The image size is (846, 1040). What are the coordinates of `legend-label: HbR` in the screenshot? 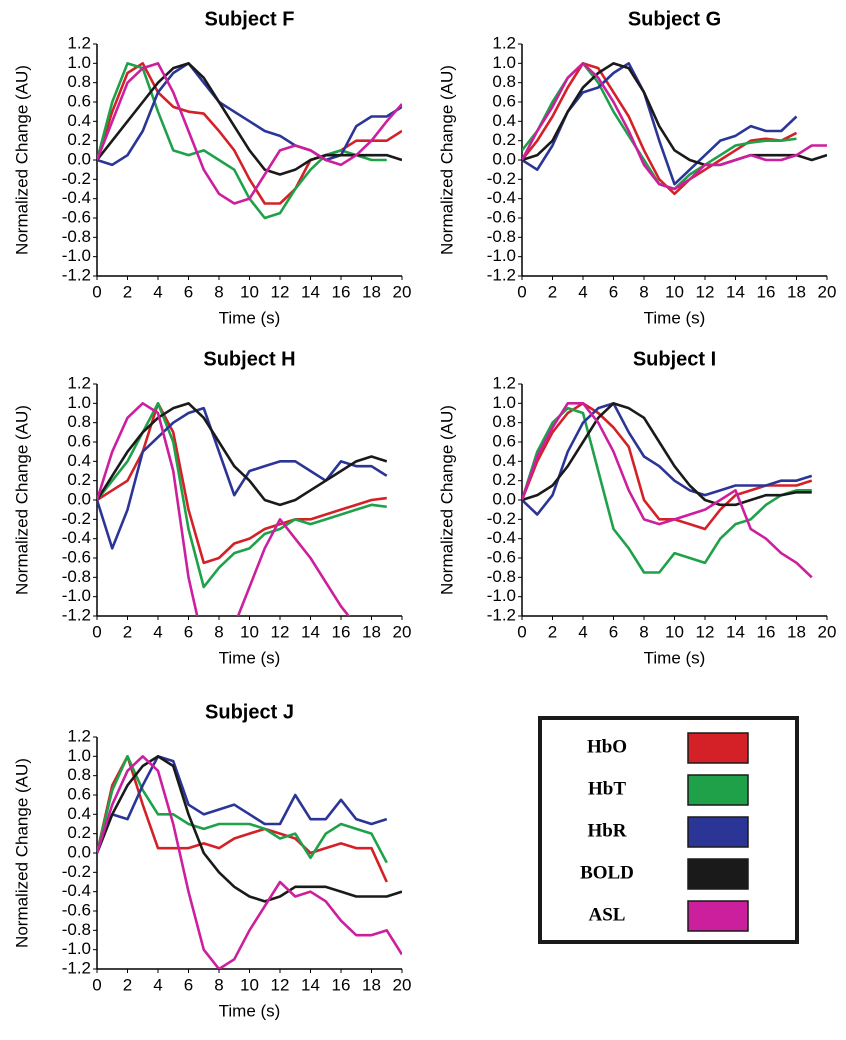 It's located at (606, 830).